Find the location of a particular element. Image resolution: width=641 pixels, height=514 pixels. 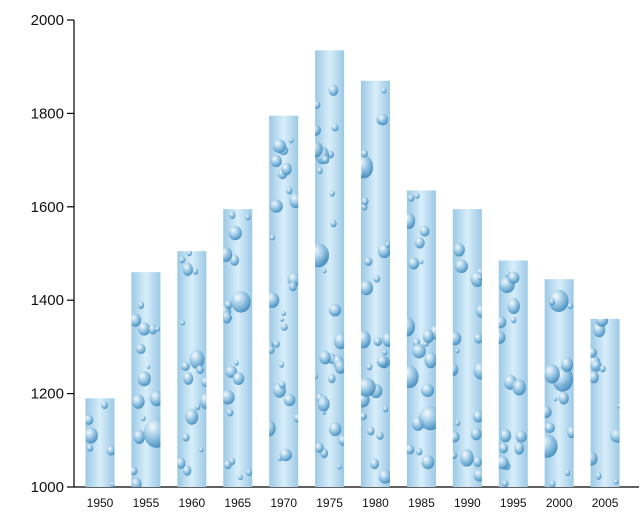

x-tick-label: 1995 is located at coordinates (513, 503).